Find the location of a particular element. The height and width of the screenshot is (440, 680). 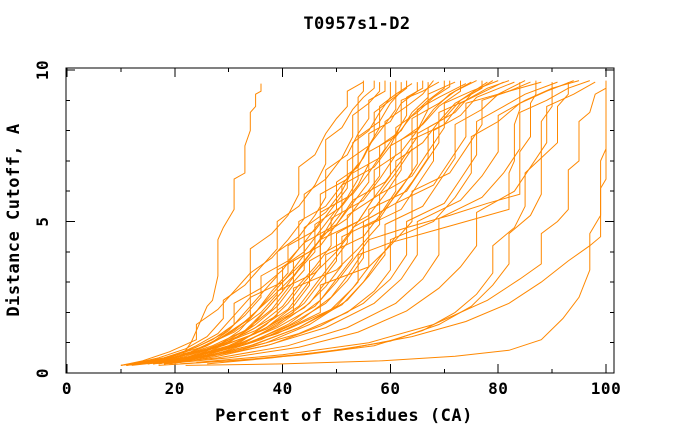

plot-title: T0957s1-D2 is located at coordinates (356, 24).